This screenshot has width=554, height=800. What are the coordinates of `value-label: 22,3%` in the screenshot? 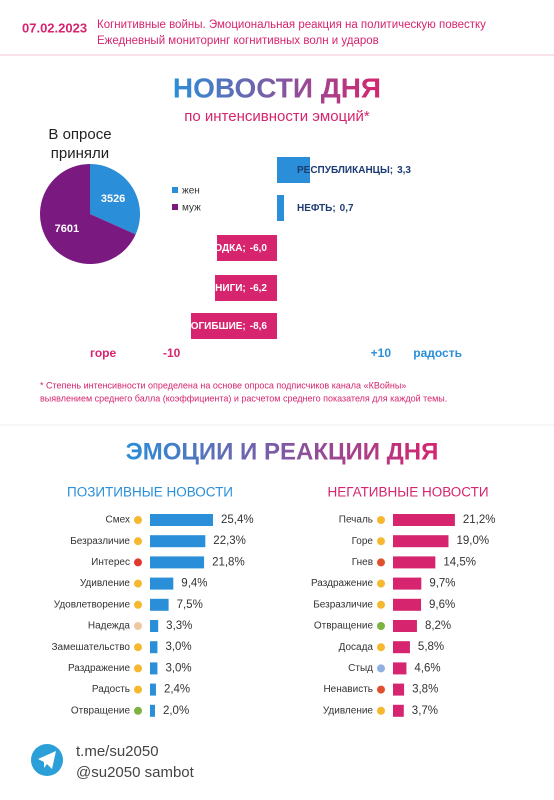 It's located at (229, 541).